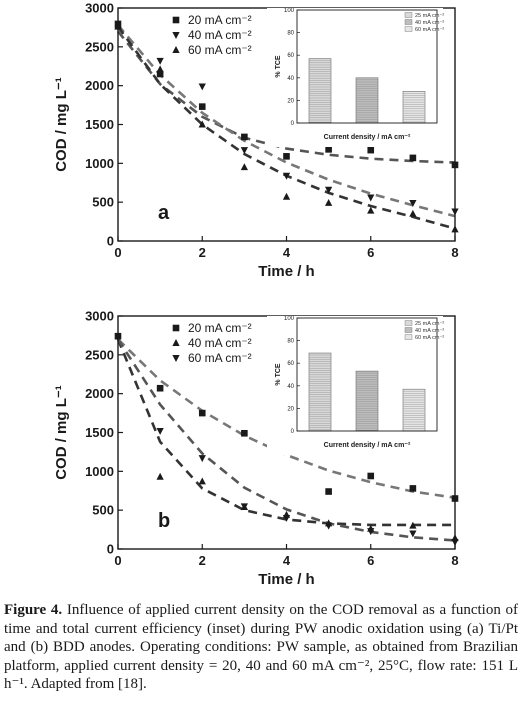 The width and height of the screenshot is (522, 725). Describe the element at coordinates (454, 560) in the screenshot. I see `x-tick-label: 8` at that location.